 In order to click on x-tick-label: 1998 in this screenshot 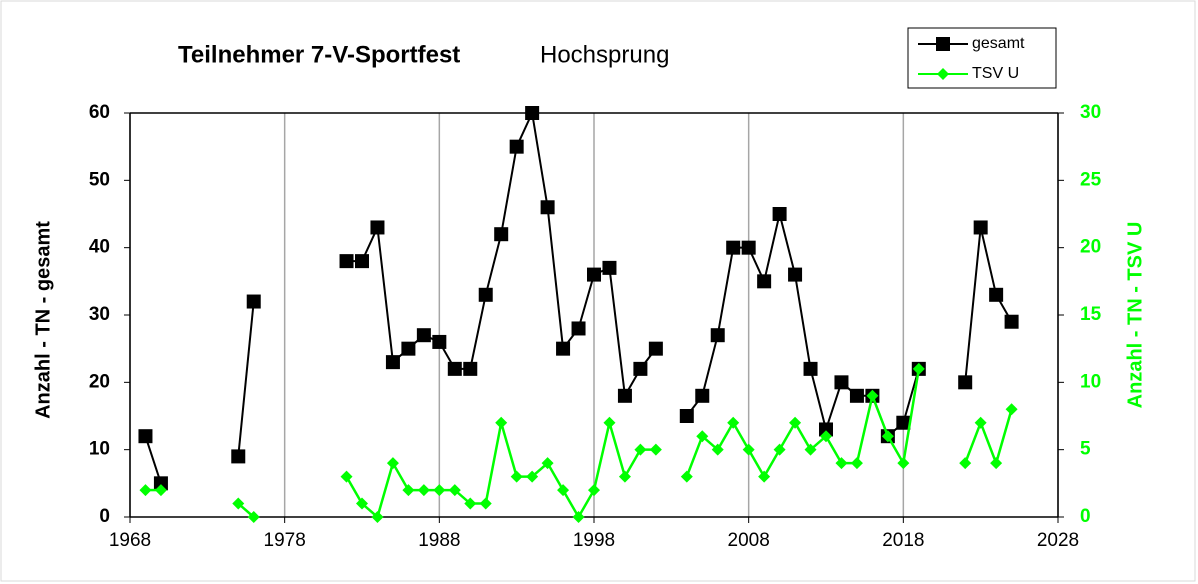, I will do `click(594, 540)`.